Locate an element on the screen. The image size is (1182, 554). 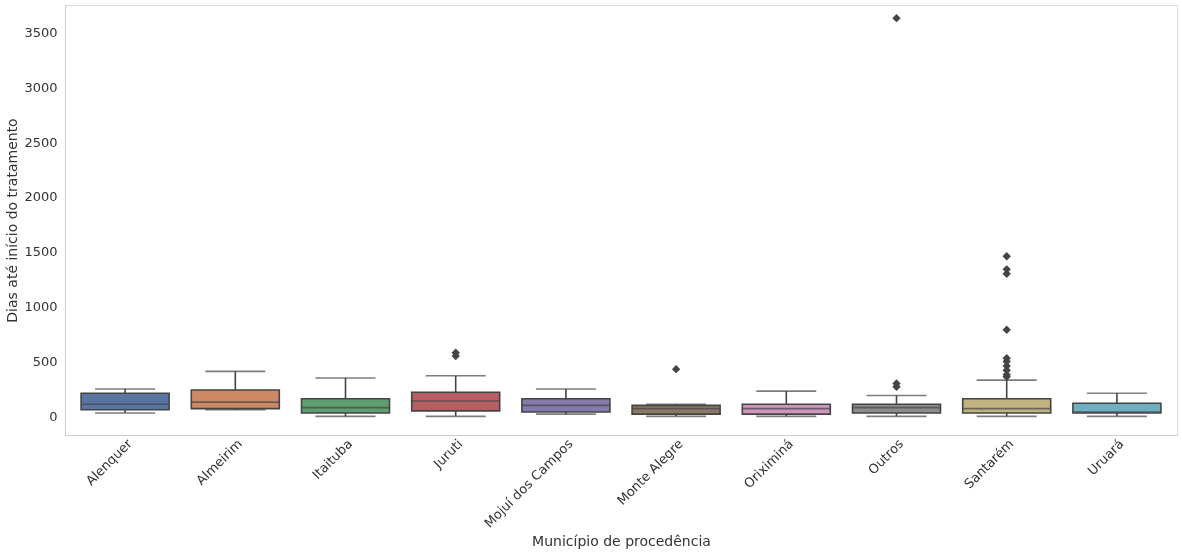
y-axis-title: Dias até início do tratamento is located at coordinates (12, 220).